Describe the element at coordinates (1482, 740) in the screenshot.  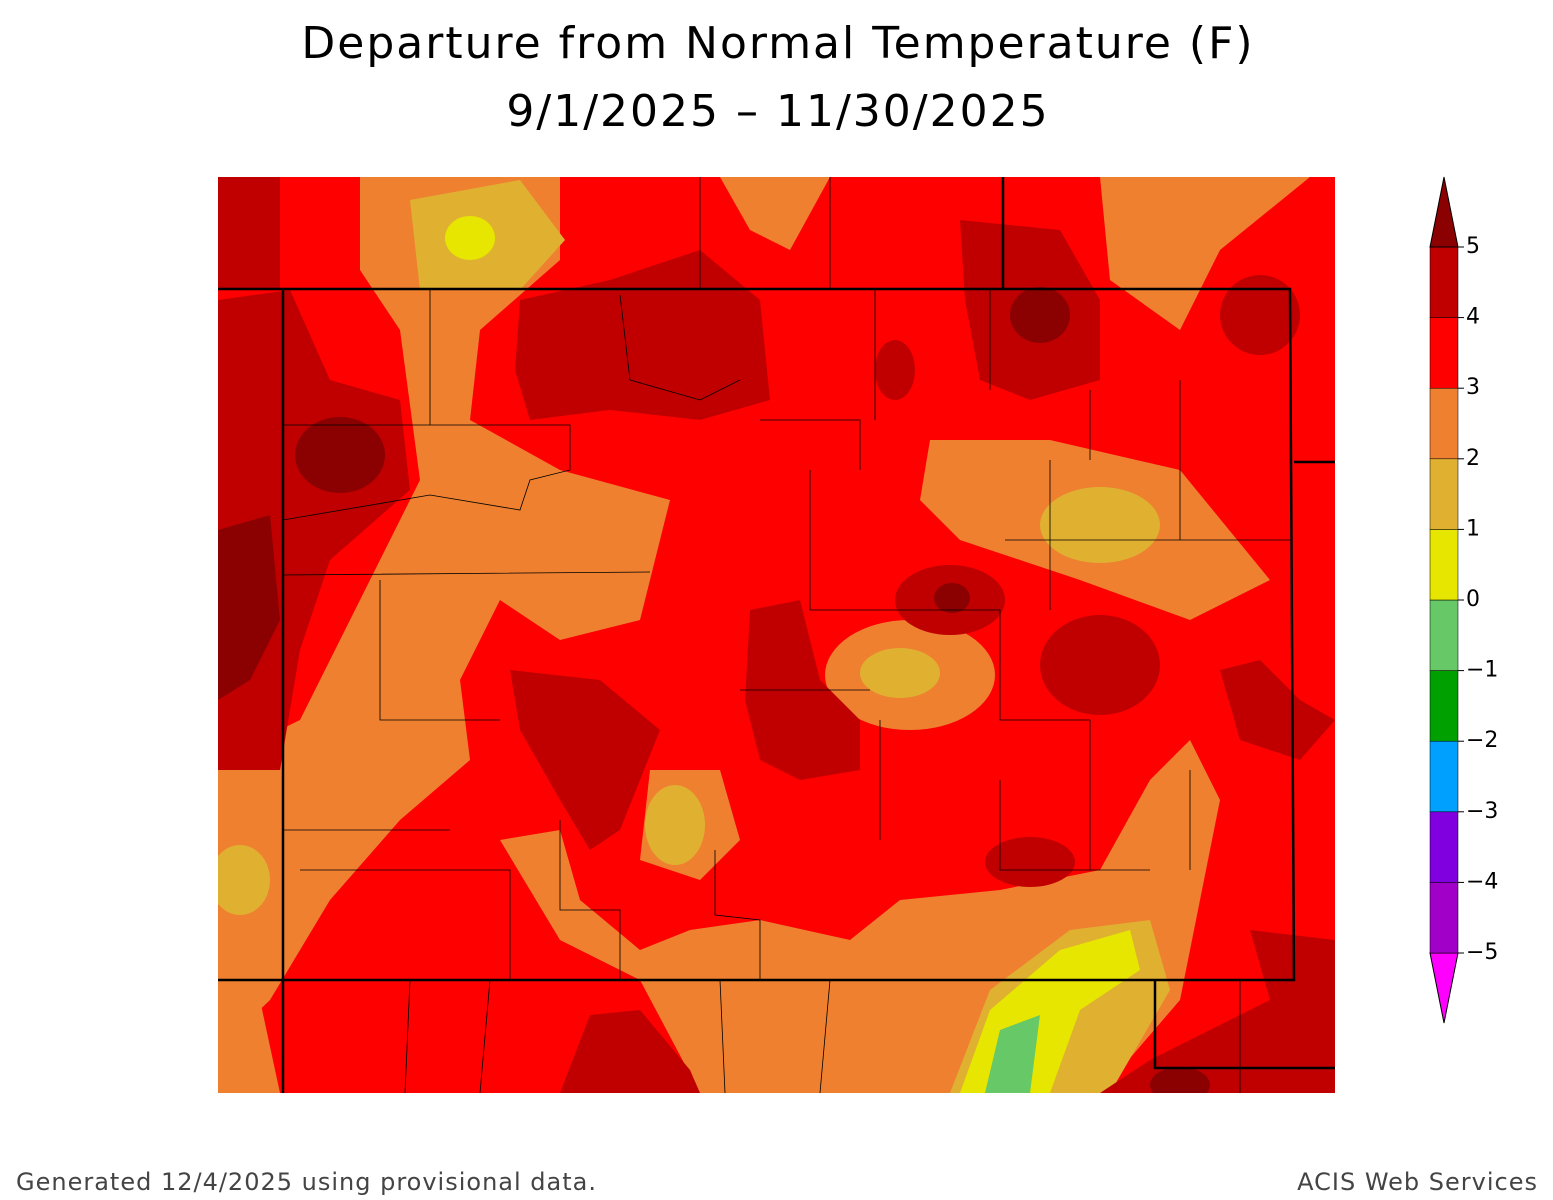
I see `legend-label: −2` at that location.